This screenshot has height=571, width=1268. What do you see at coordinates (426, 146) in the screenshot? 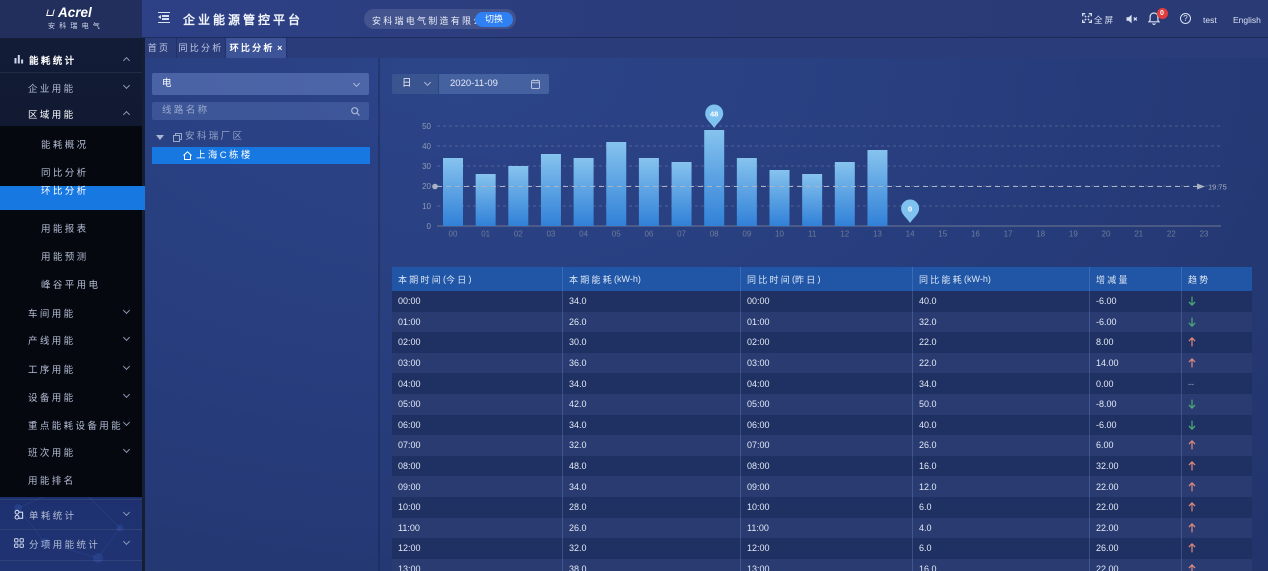
I see `svg-text: 40` at bounding box center [426, 146].